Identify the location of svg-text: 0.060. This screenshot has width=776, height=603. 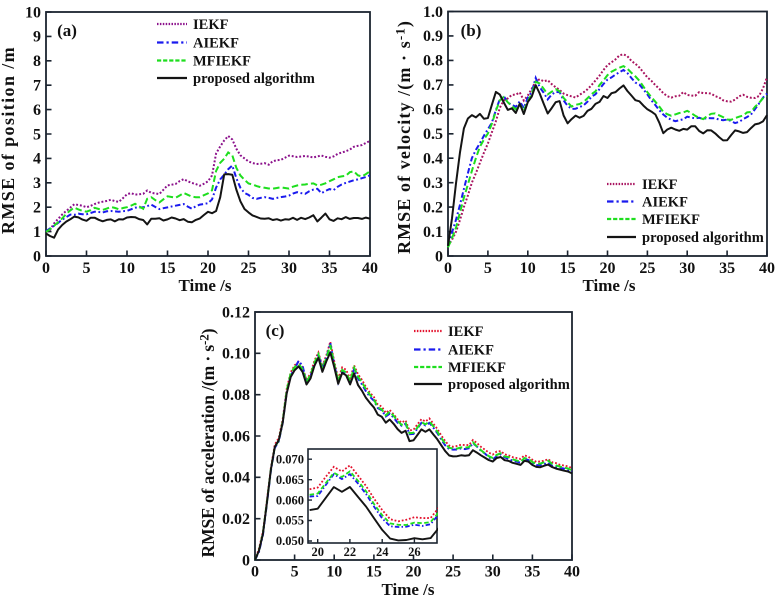
(290, 500).